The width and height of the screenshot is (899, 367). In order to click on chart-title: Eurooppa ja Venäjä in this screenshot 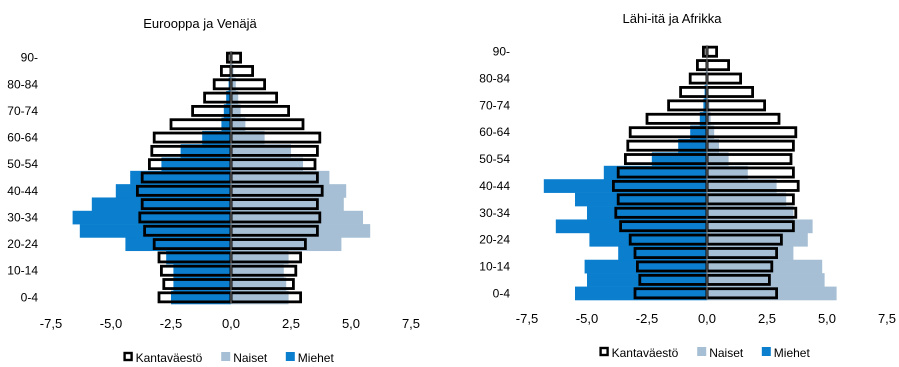, I will do `click(200, 23)`.